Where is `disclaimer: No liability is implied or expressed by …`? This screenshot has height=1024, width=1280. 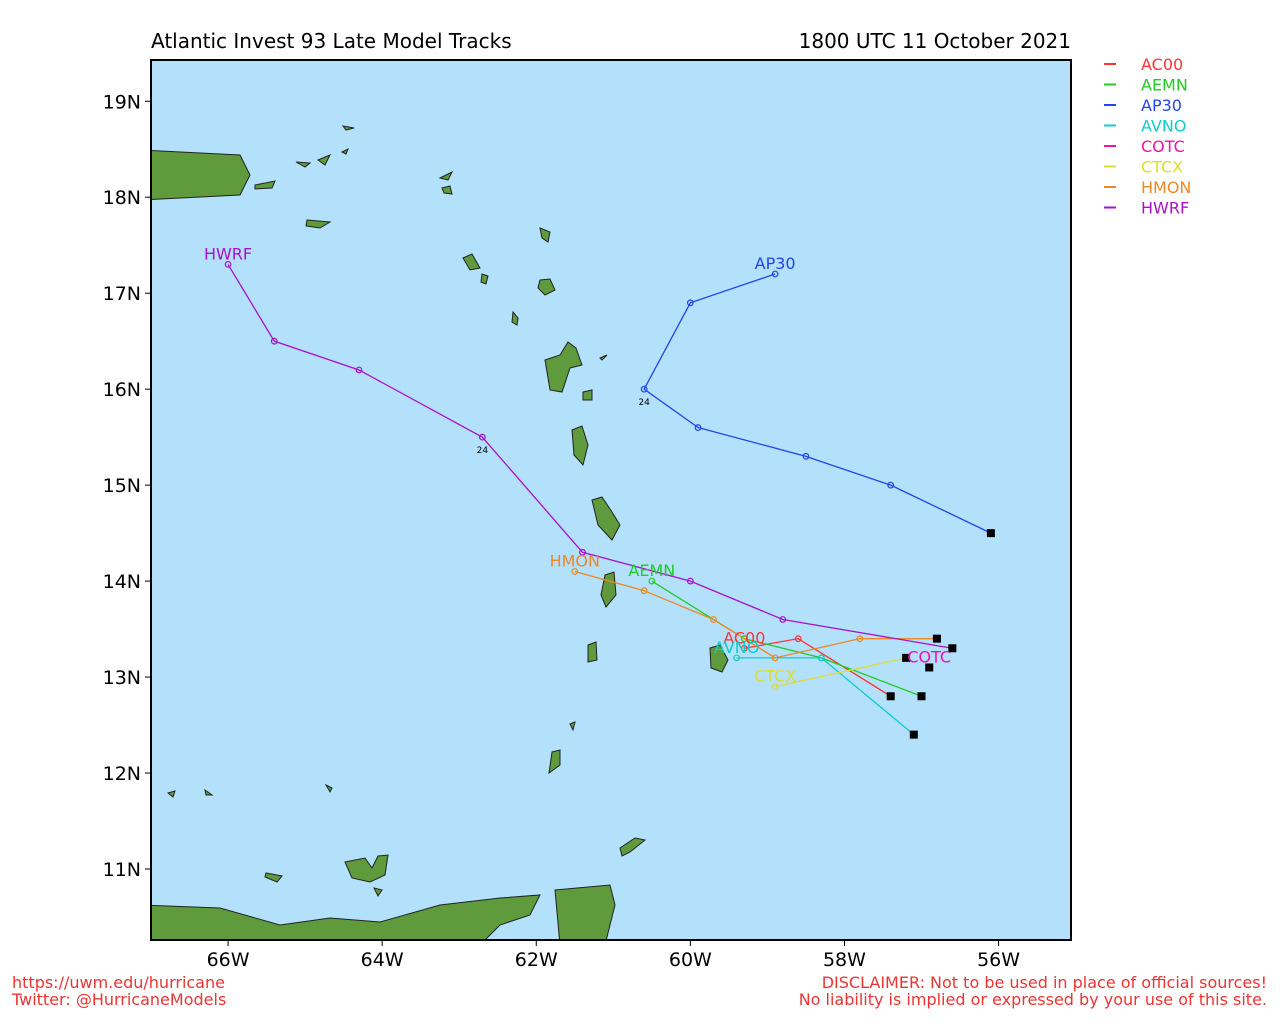 disclaimer: No liability is implied or expressed by … is located at coordinates (1033, 999).